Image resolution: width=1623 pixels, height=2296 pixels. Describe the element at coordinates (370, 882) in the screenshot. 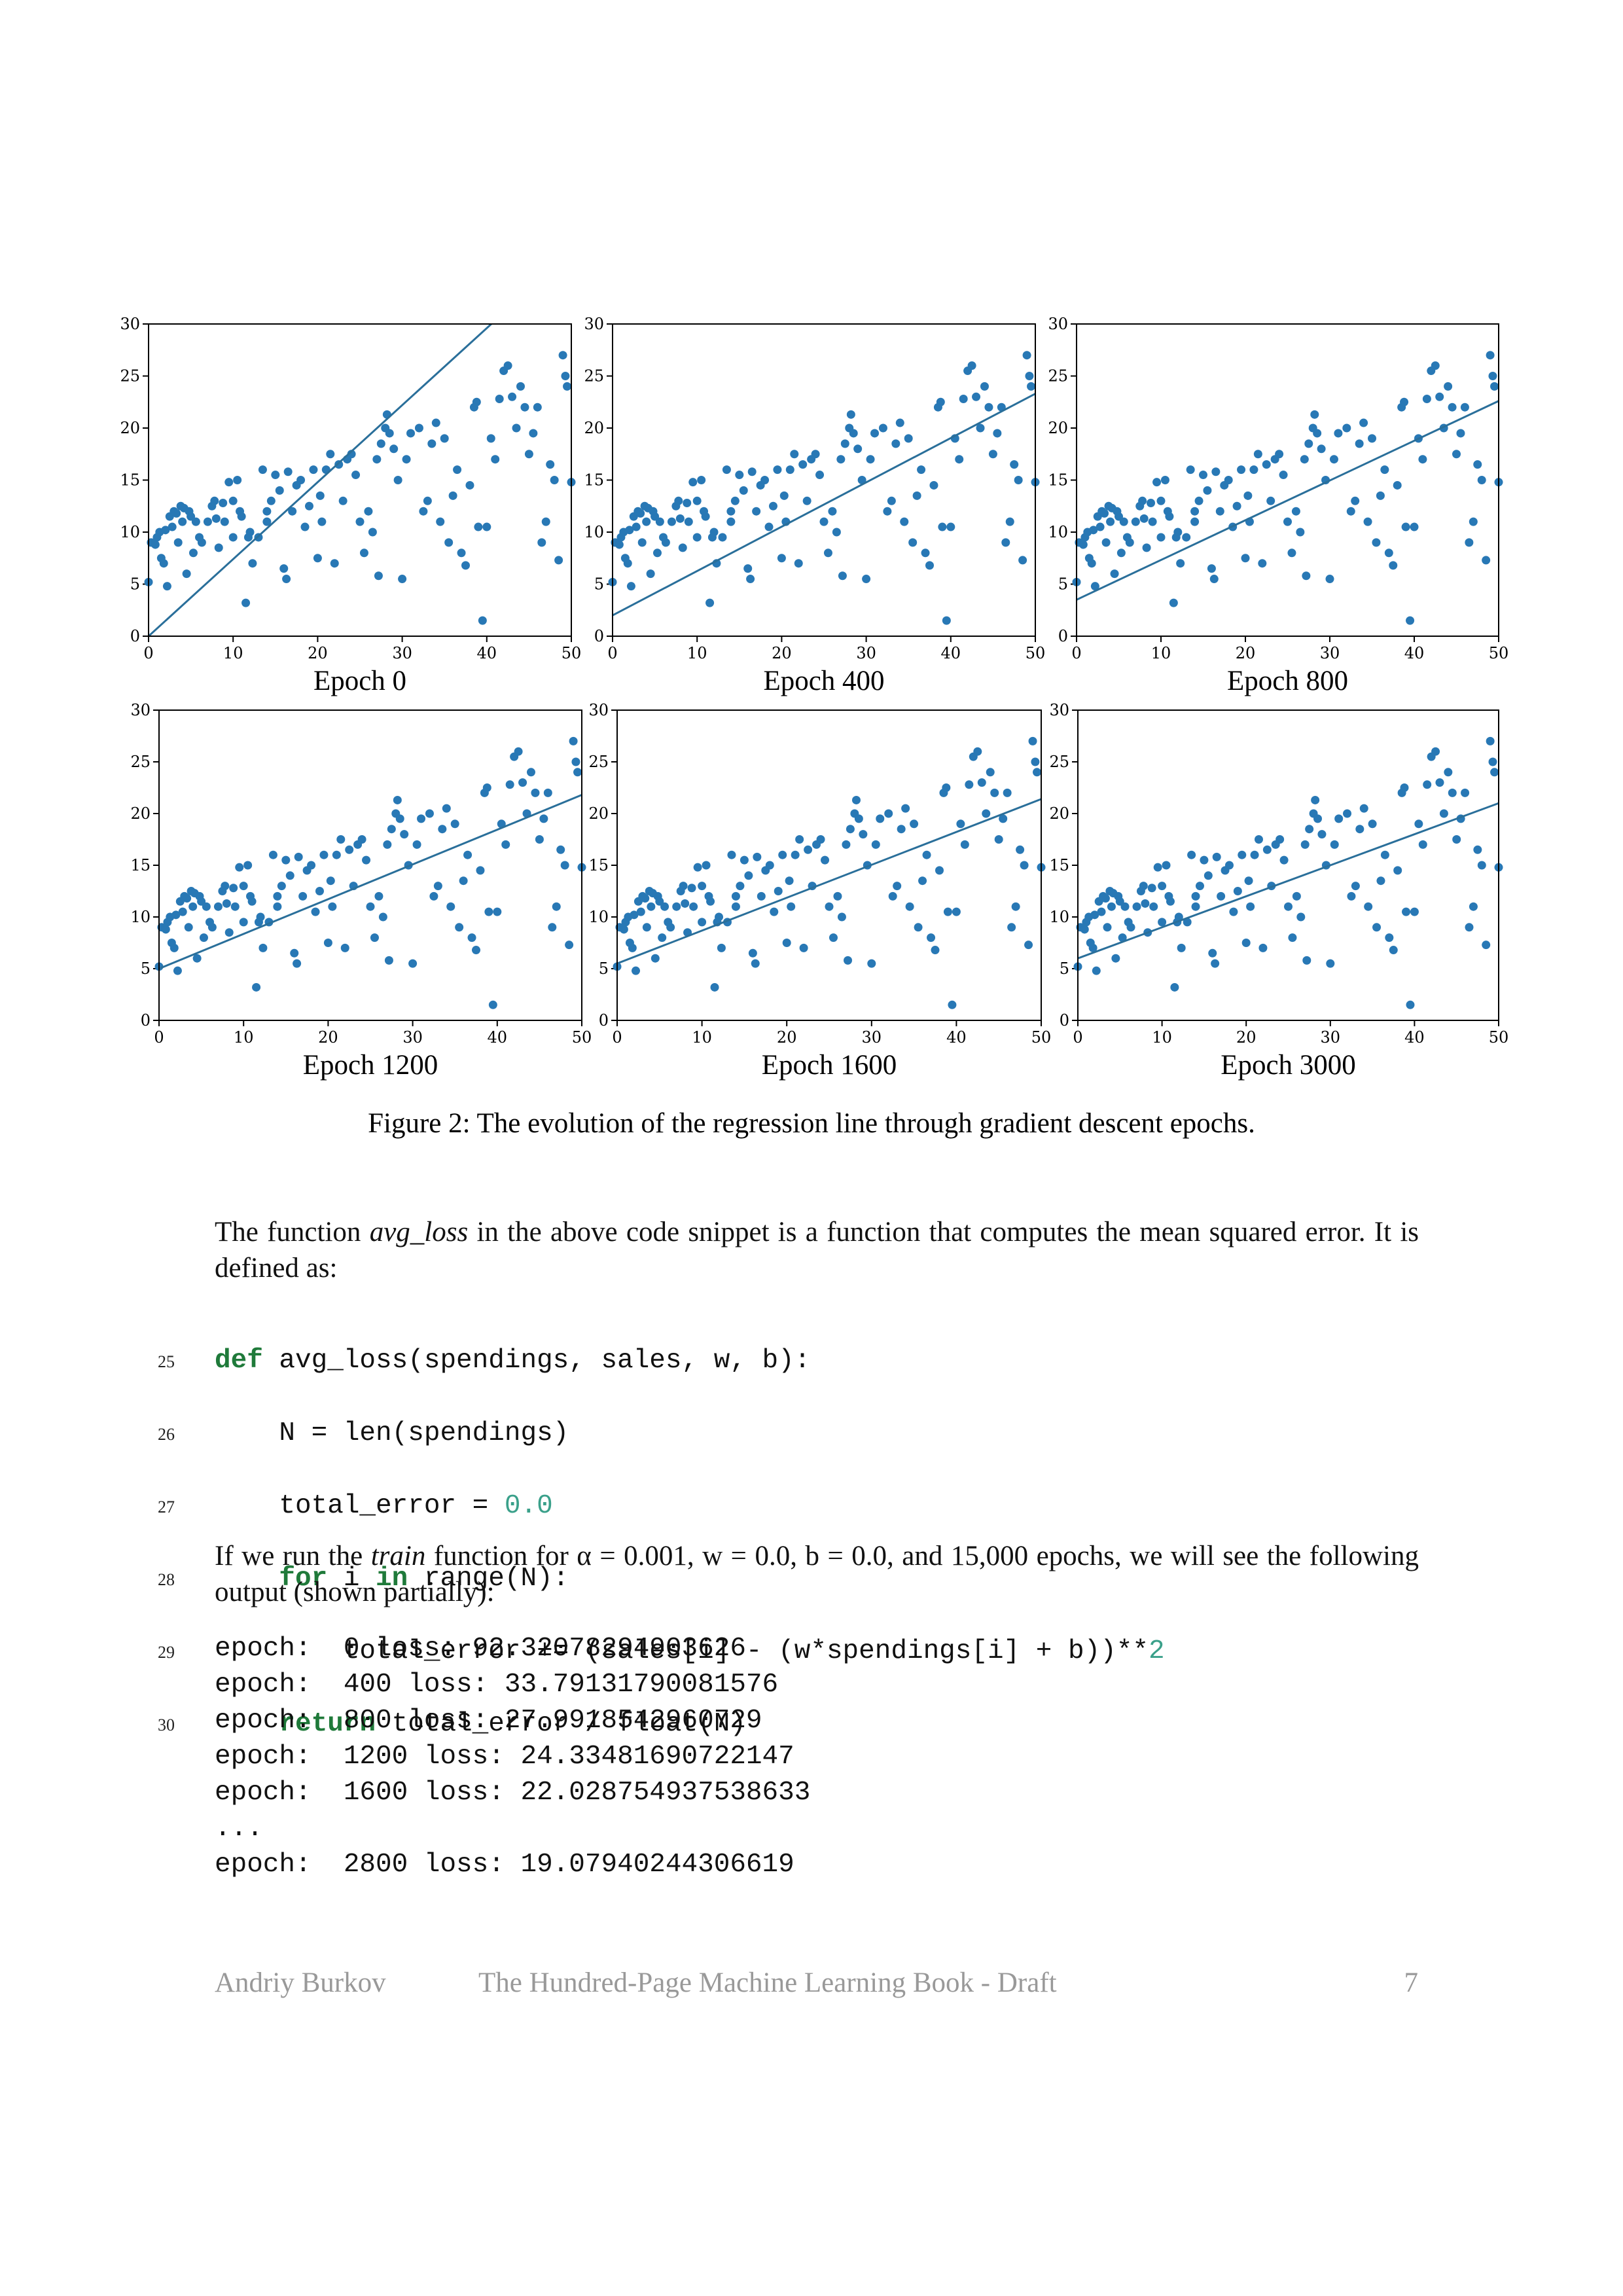

I see `regression-line` at that location.